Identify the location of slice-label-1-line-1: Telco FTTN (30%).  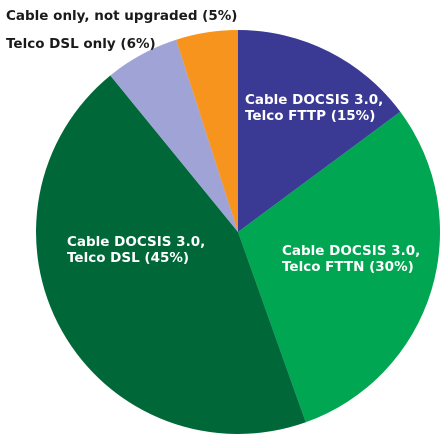
(348, 267).